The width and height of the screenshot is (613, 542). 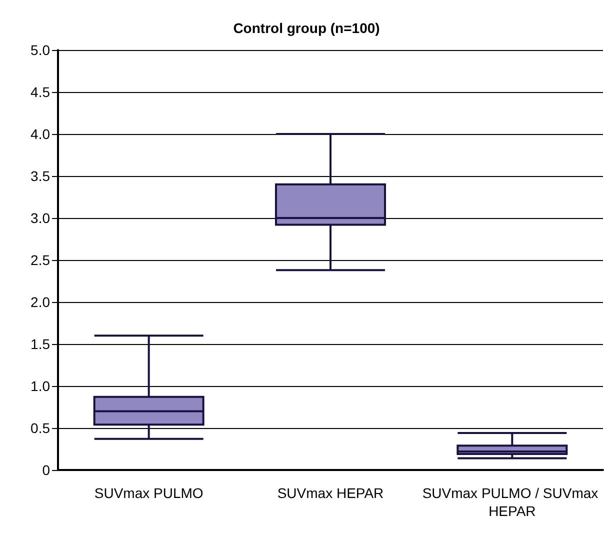 What do you see at coordinates (40, 92) in the screenshot?
I see `y-tick-label: 4.5` at bounding box center [40, 92].